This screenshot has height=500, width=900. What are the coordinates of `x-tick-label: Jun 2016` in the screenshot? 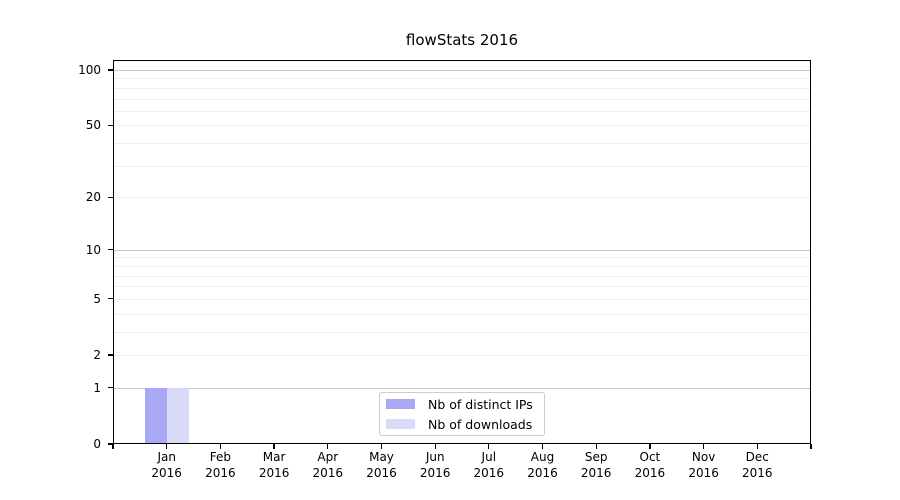 It's located at (435, 465).